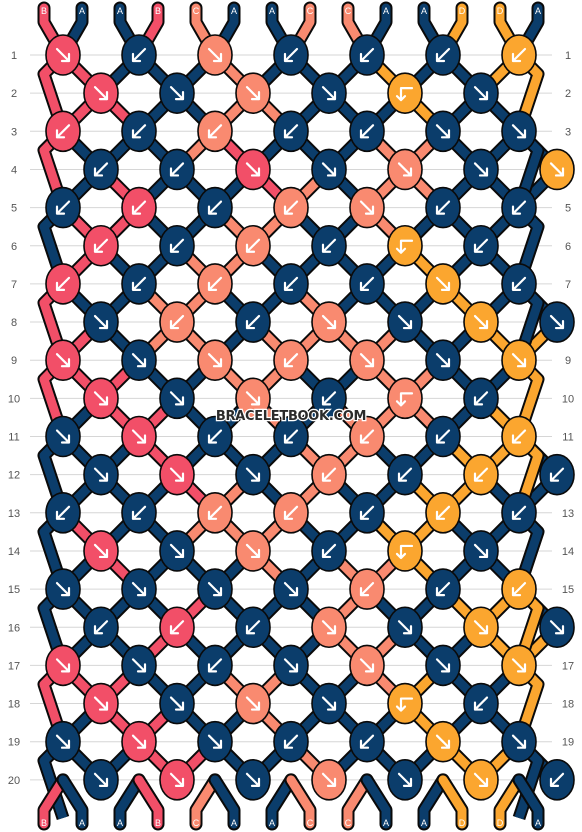 This screenshot has width=582, height=832. Describe the element at coordinates (14, 209) in the screenshot. I see `row-number-left: 5` at that location.